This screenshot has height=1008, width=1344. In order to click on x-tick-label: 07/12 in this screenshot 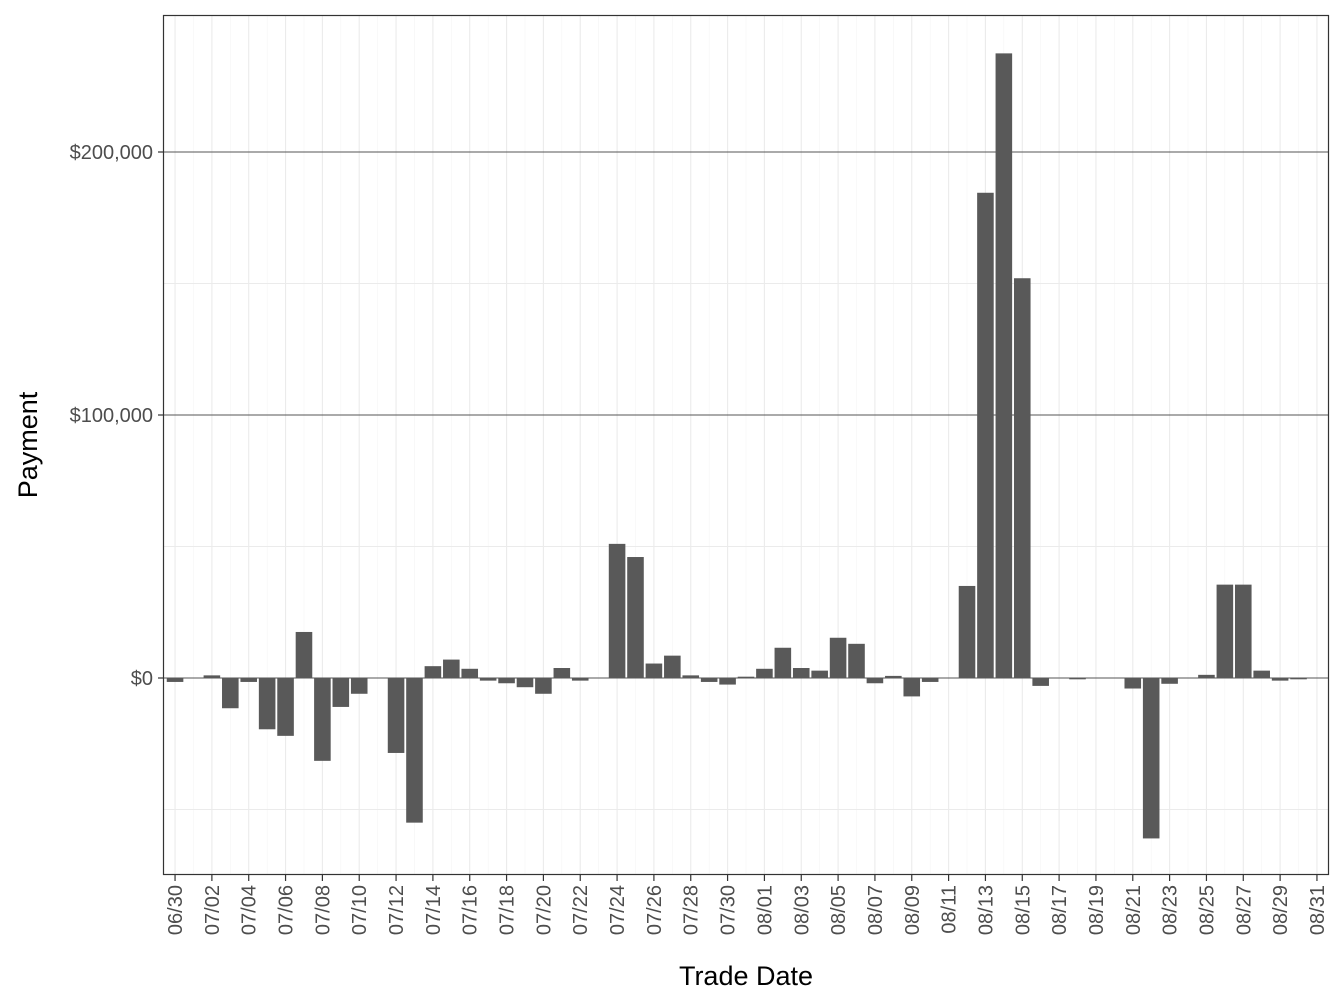, I will do `click(397, 910)`.